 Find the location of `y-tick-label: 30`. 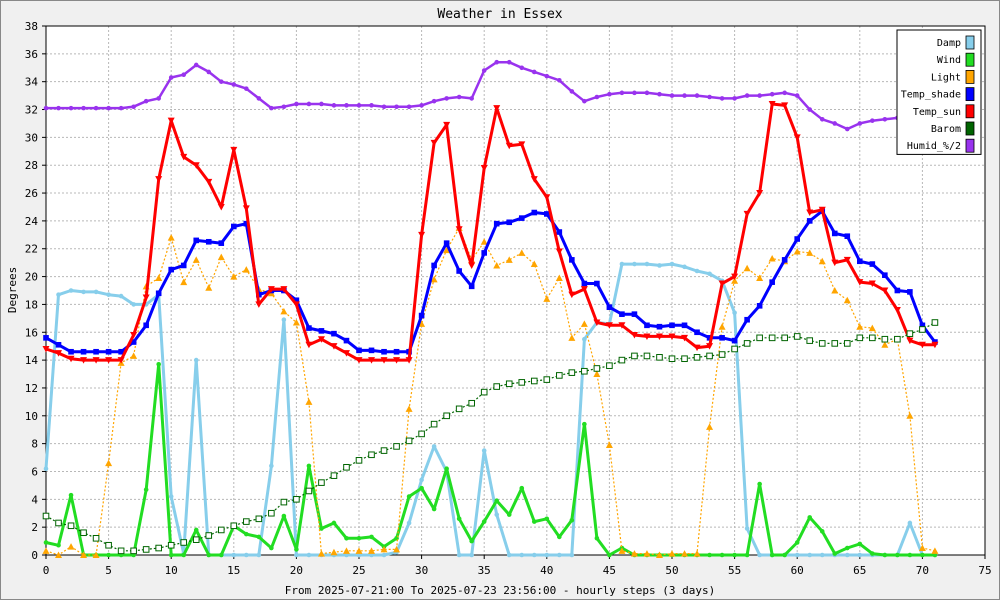

y-tick-label: 30 is located at coordinates (31, 137).